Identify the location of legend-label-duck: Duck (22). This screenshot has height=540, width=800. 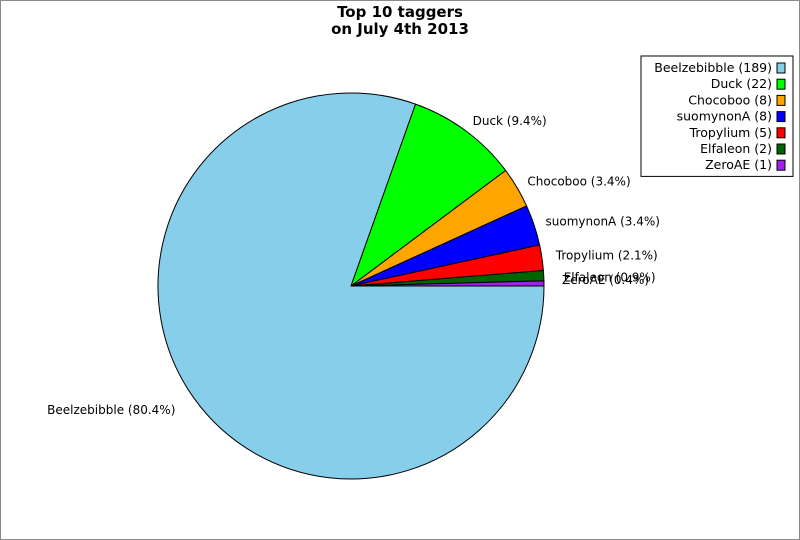
(741, 83).